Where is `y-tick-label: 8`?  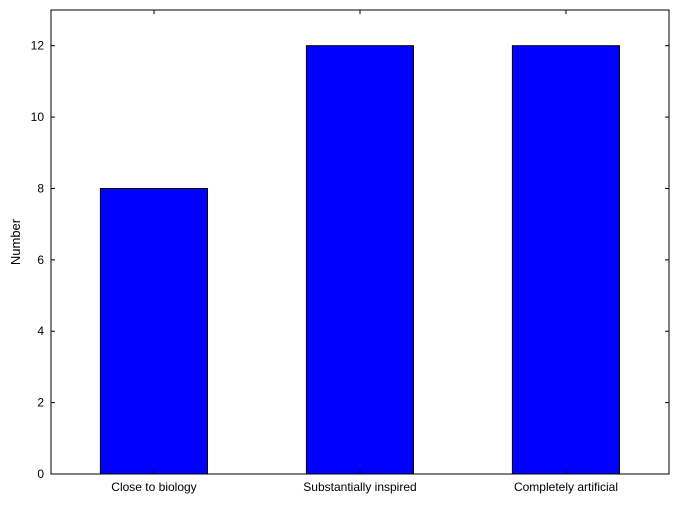 y-tick-label: 8 is located at coordinates (40, 188).